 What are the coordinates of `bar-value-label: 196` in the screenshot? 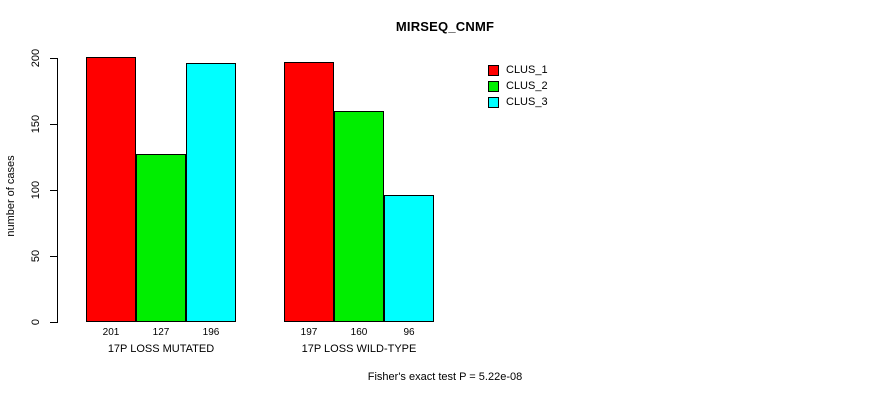 It's located at (211, 332).